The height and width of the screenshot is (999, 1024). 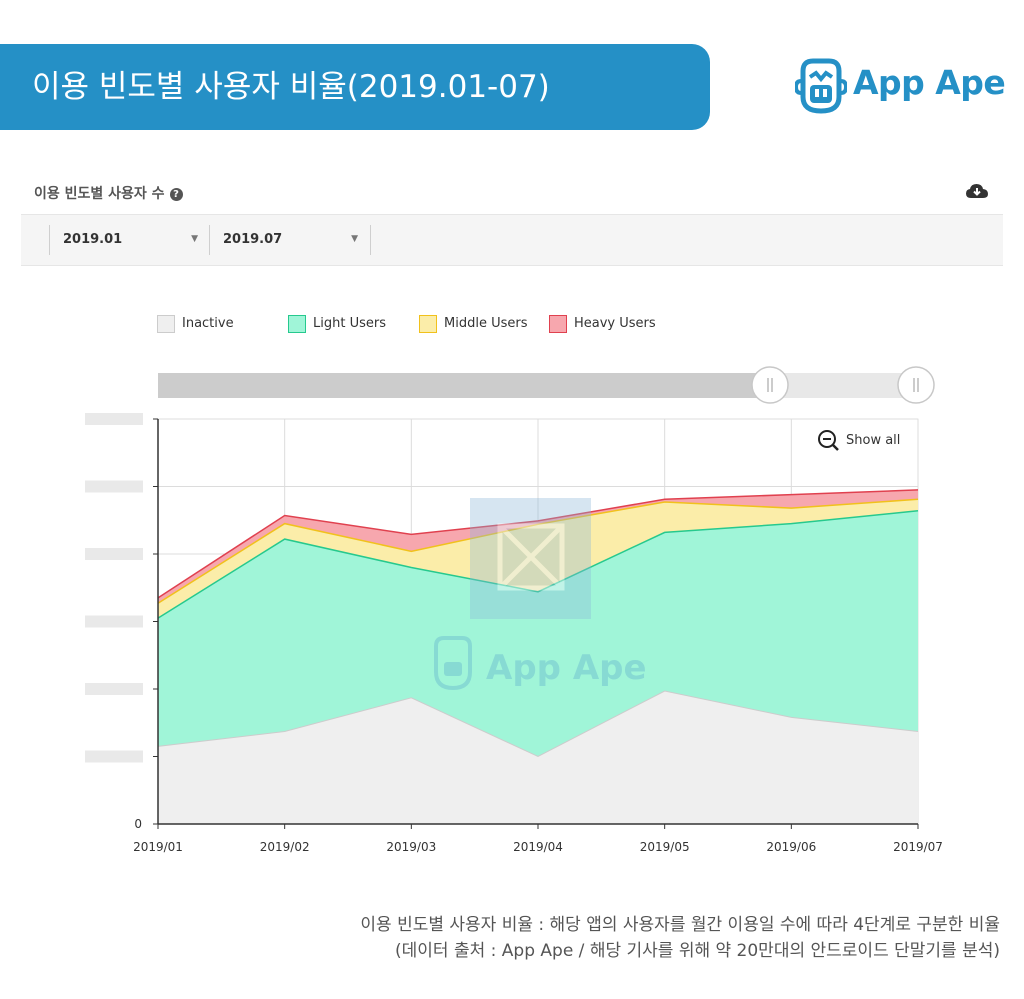 I want to click on monkey-face-icon, so click(x=821, y=86).